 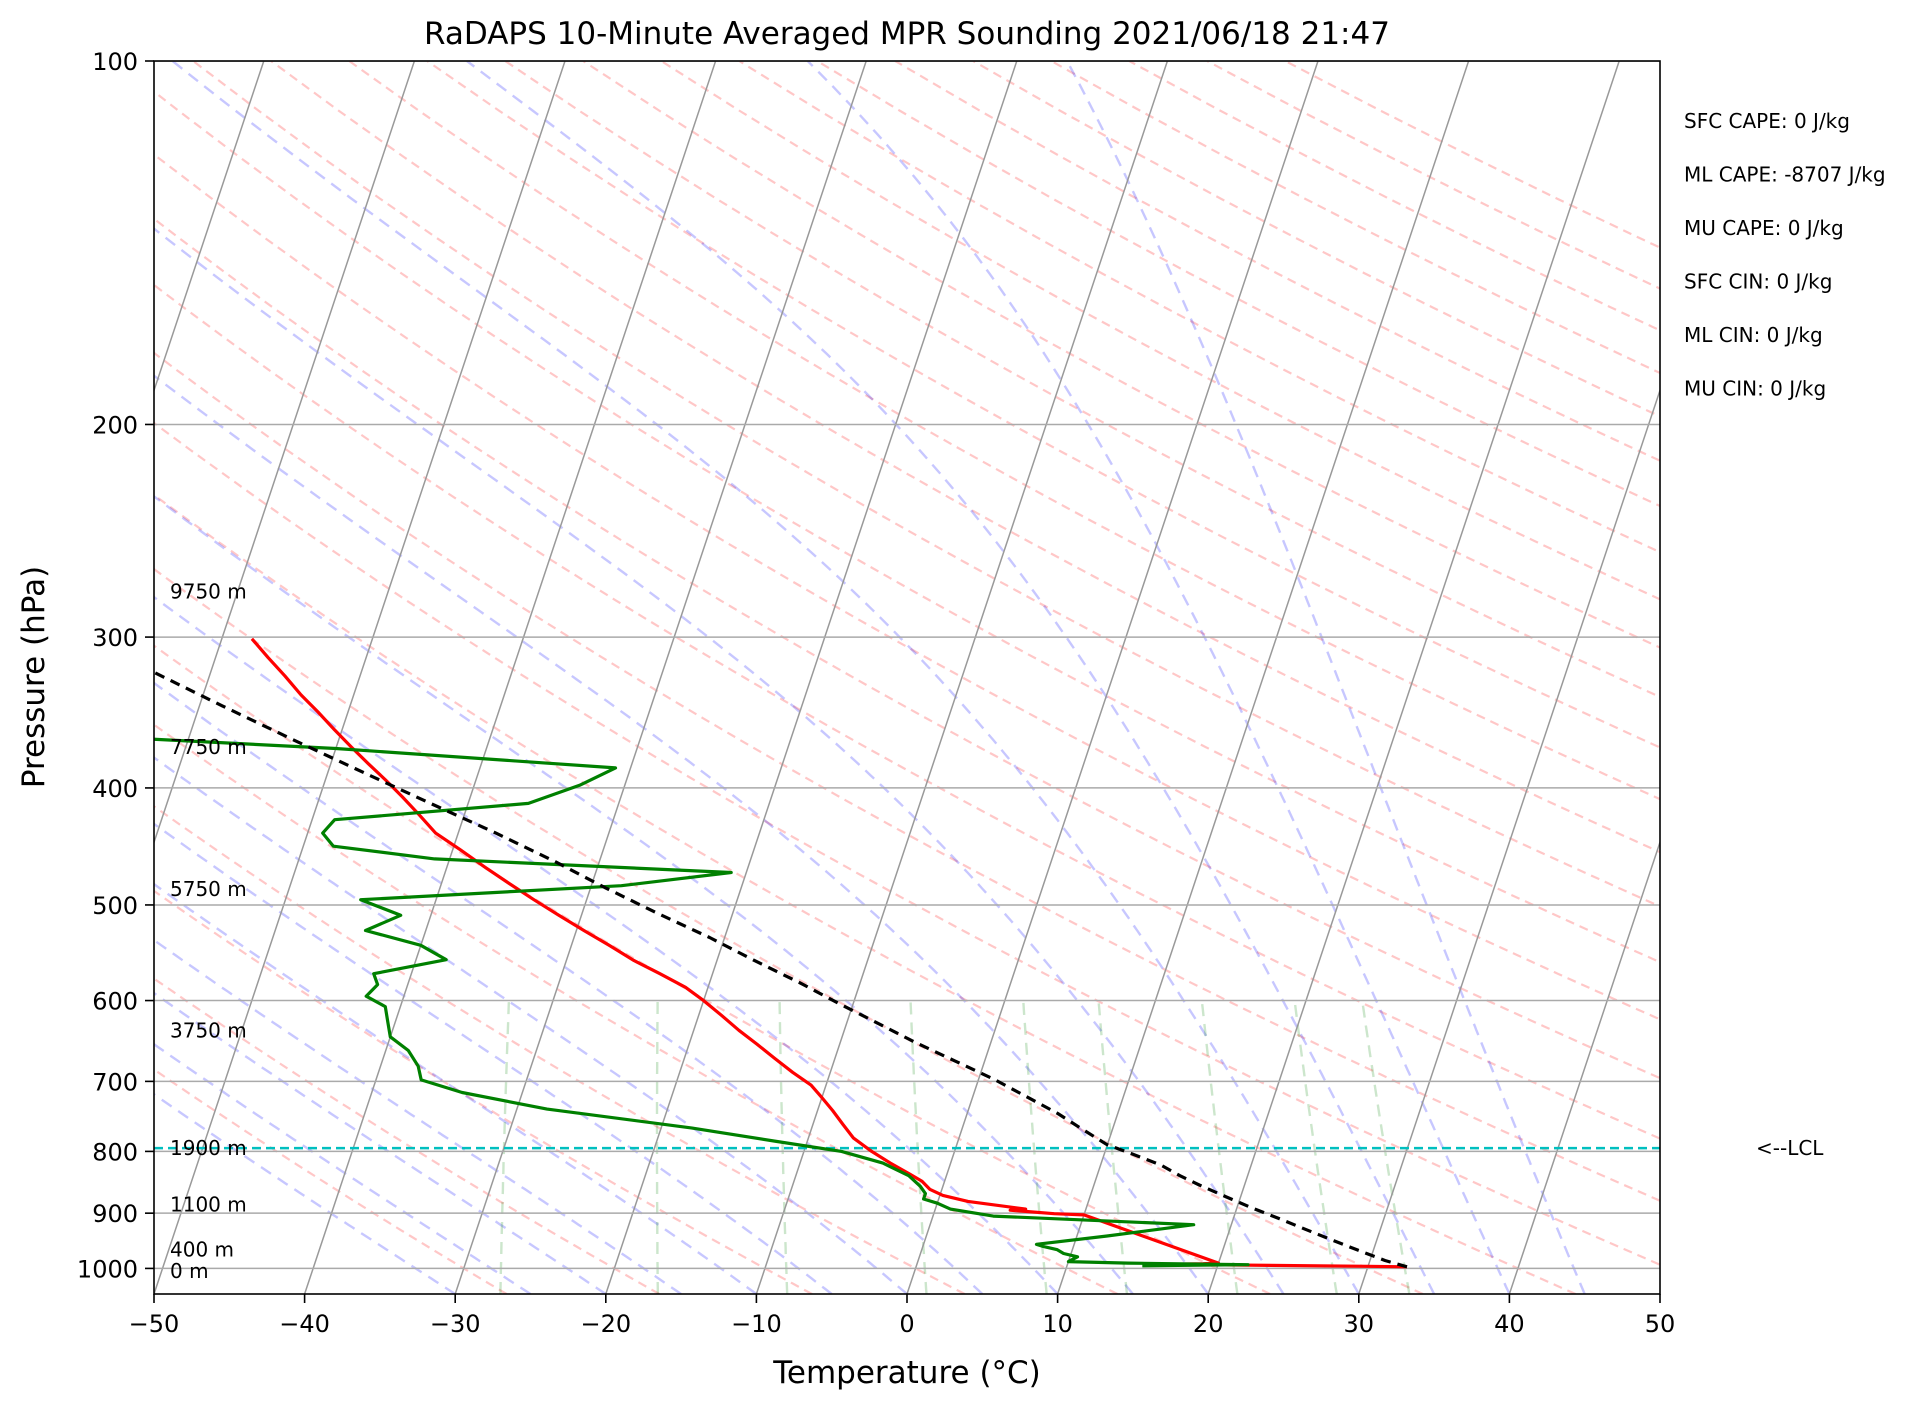 What do you see at coordinates (208, 747) in the screenshot?
I see `height-label: 7750 m` at bounding box center [208, 747].